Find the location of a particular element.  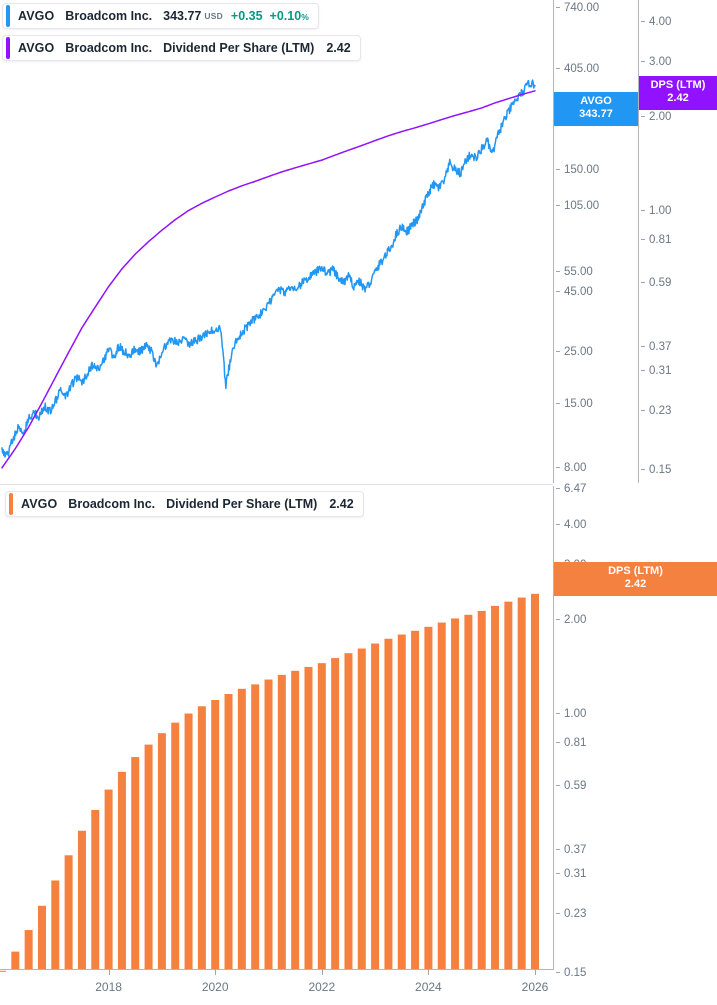

x-axis-tick-label: 2024 is located at coordinates (428, 987).